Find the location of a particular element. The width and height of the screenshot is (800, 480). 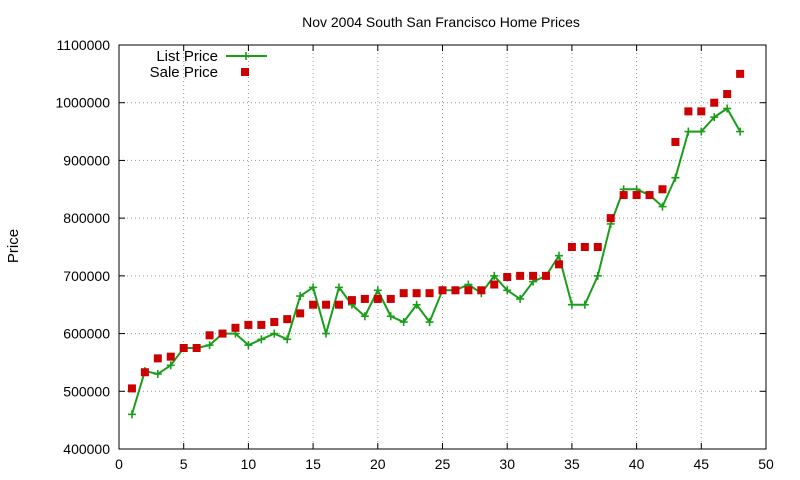

x-tick-label: 20 is located at coordinates (378, 464).